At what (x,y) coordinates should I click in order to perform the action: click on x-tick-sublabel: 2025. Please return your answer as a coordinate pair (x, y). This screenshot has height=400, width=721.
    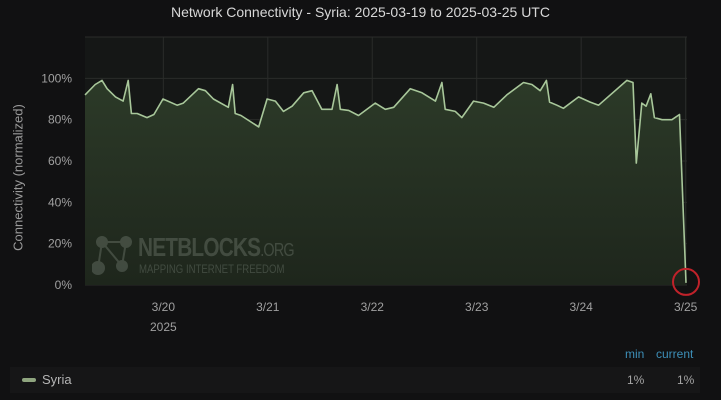
    Looking at the image, I should click on (163, 327).